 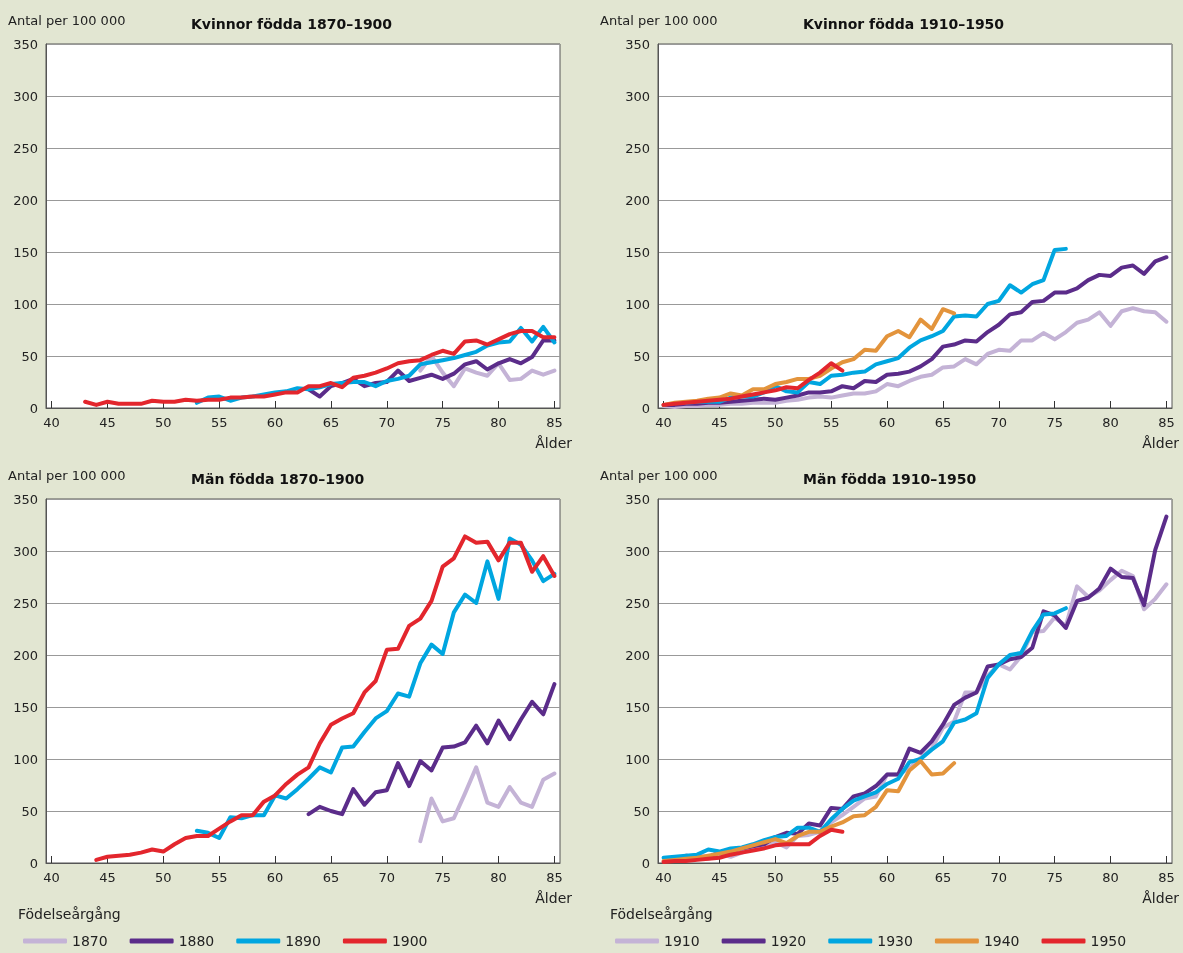 What do you see at coordinates (278, 479) in the screenshot?
I see `chart-title: Män födda 1870–1900` at bounding box center [278, 479].